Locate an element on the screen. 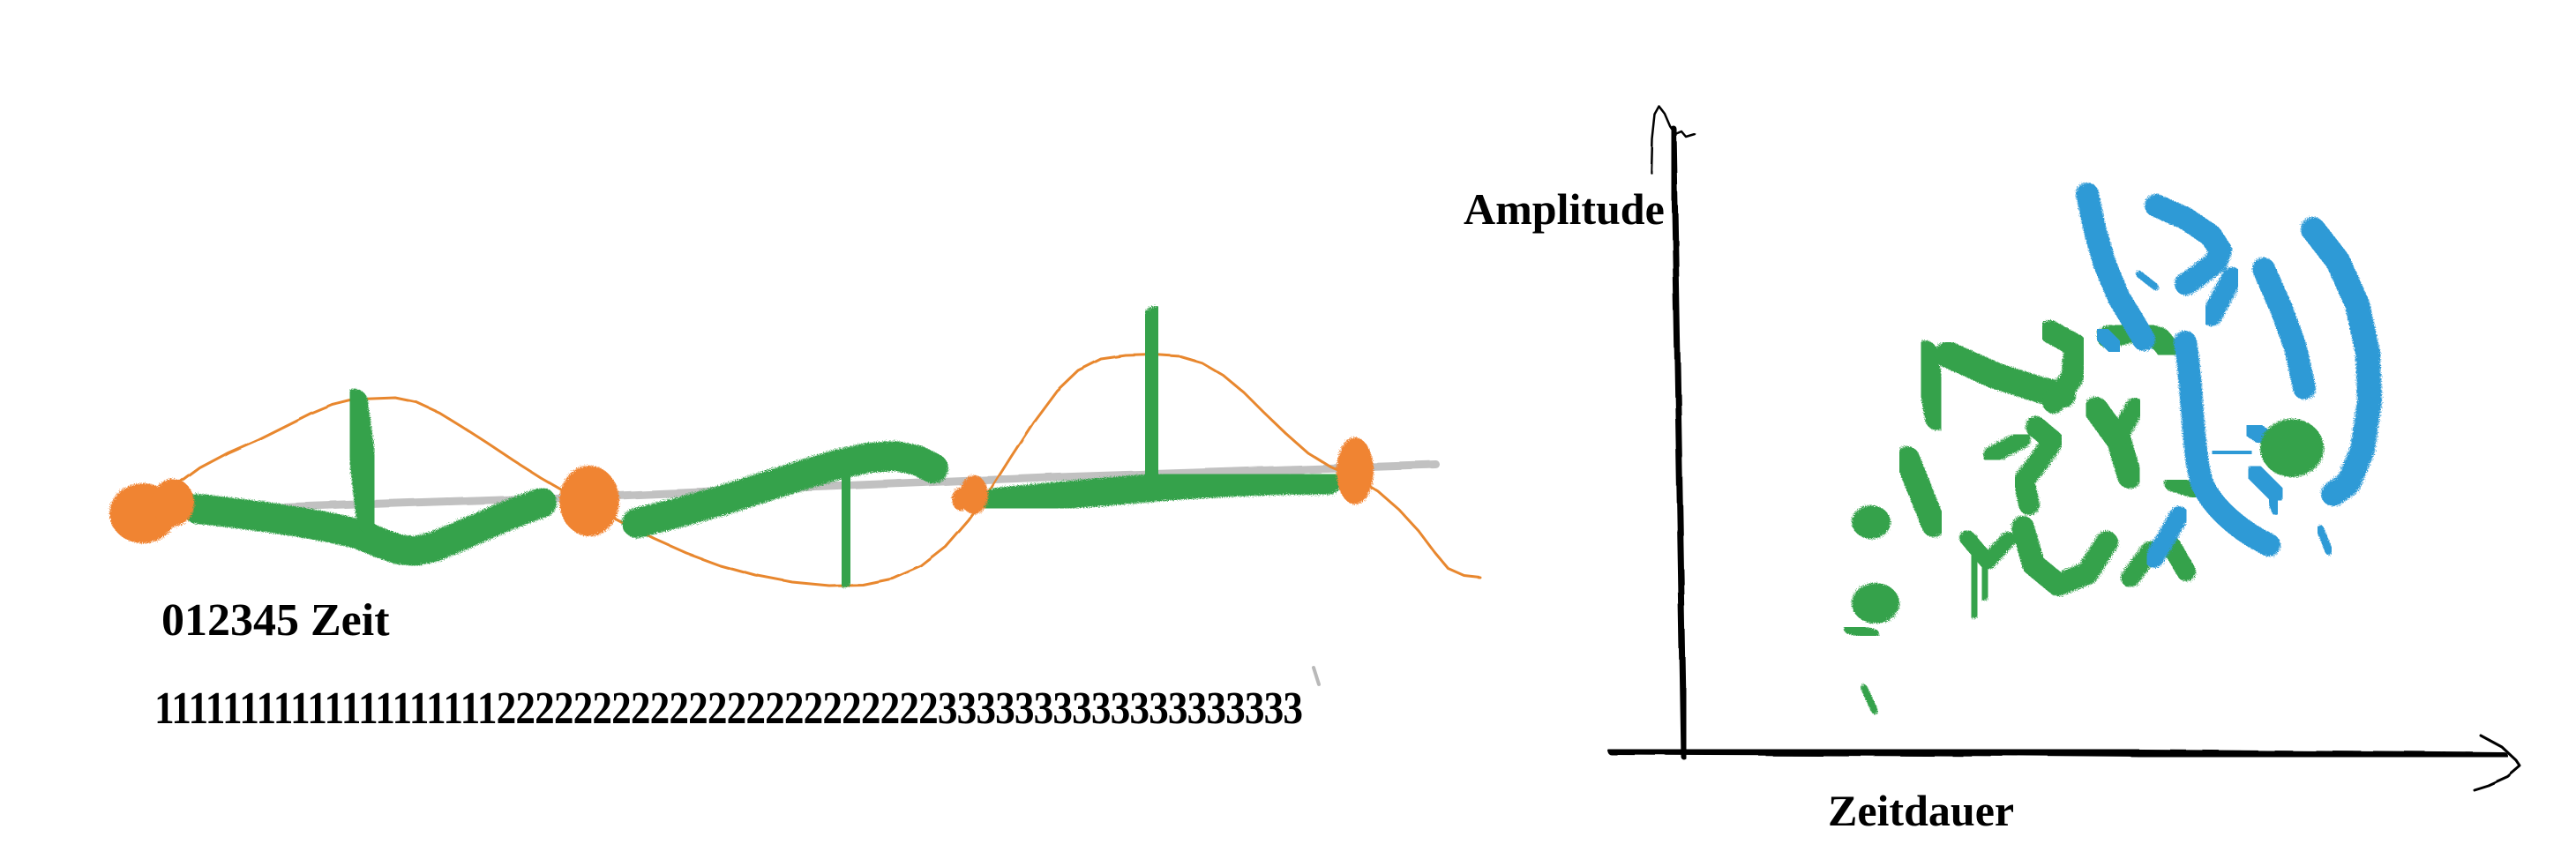  time-axis-caption: 012345 Zeit is located at coordinates (275, 620).